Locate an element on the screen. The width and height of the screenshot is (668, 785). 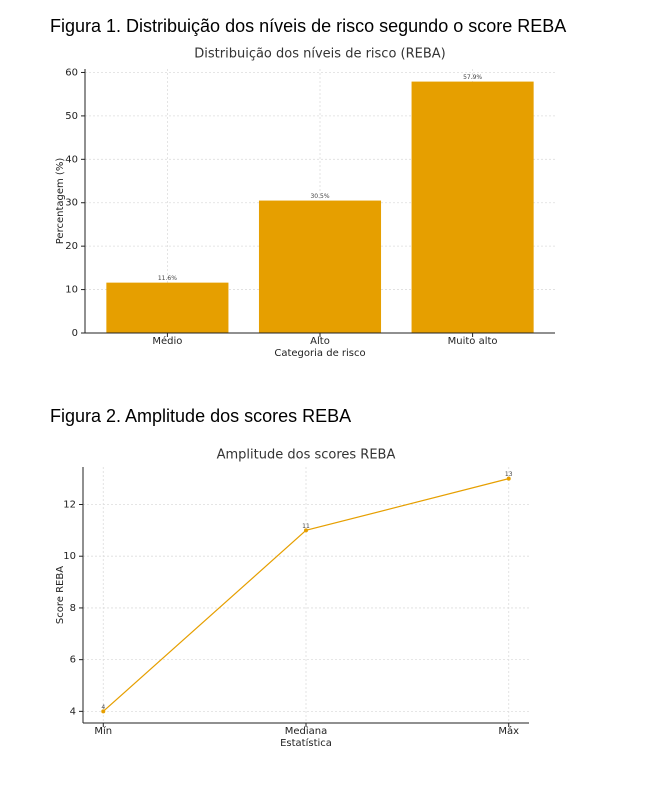
x-tick-label: Muito alto is located at coordinates (473, 341).